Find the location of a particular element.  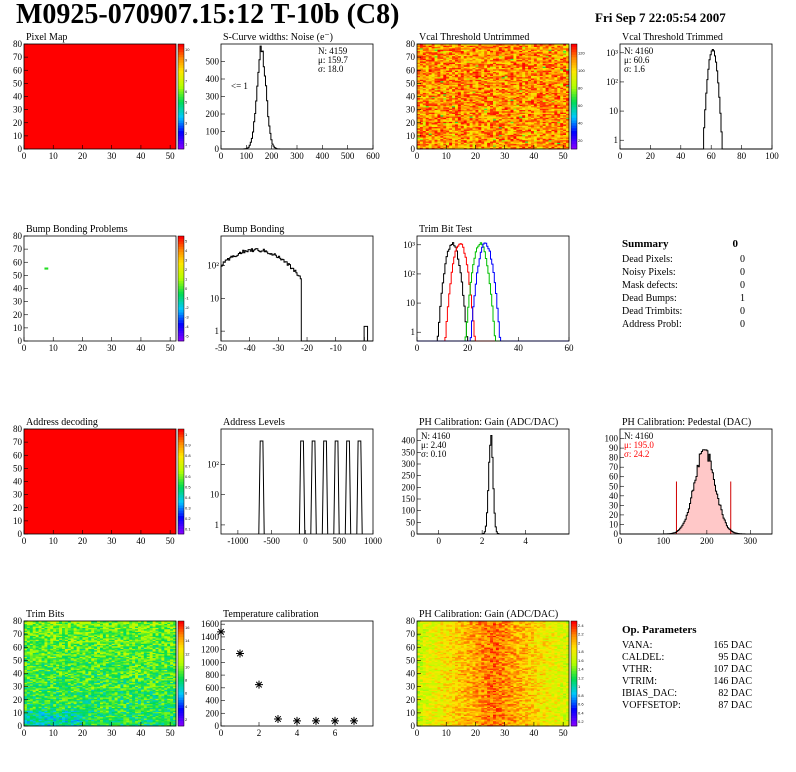

y-tick-label: 0 is located at coordinates (20, 341).